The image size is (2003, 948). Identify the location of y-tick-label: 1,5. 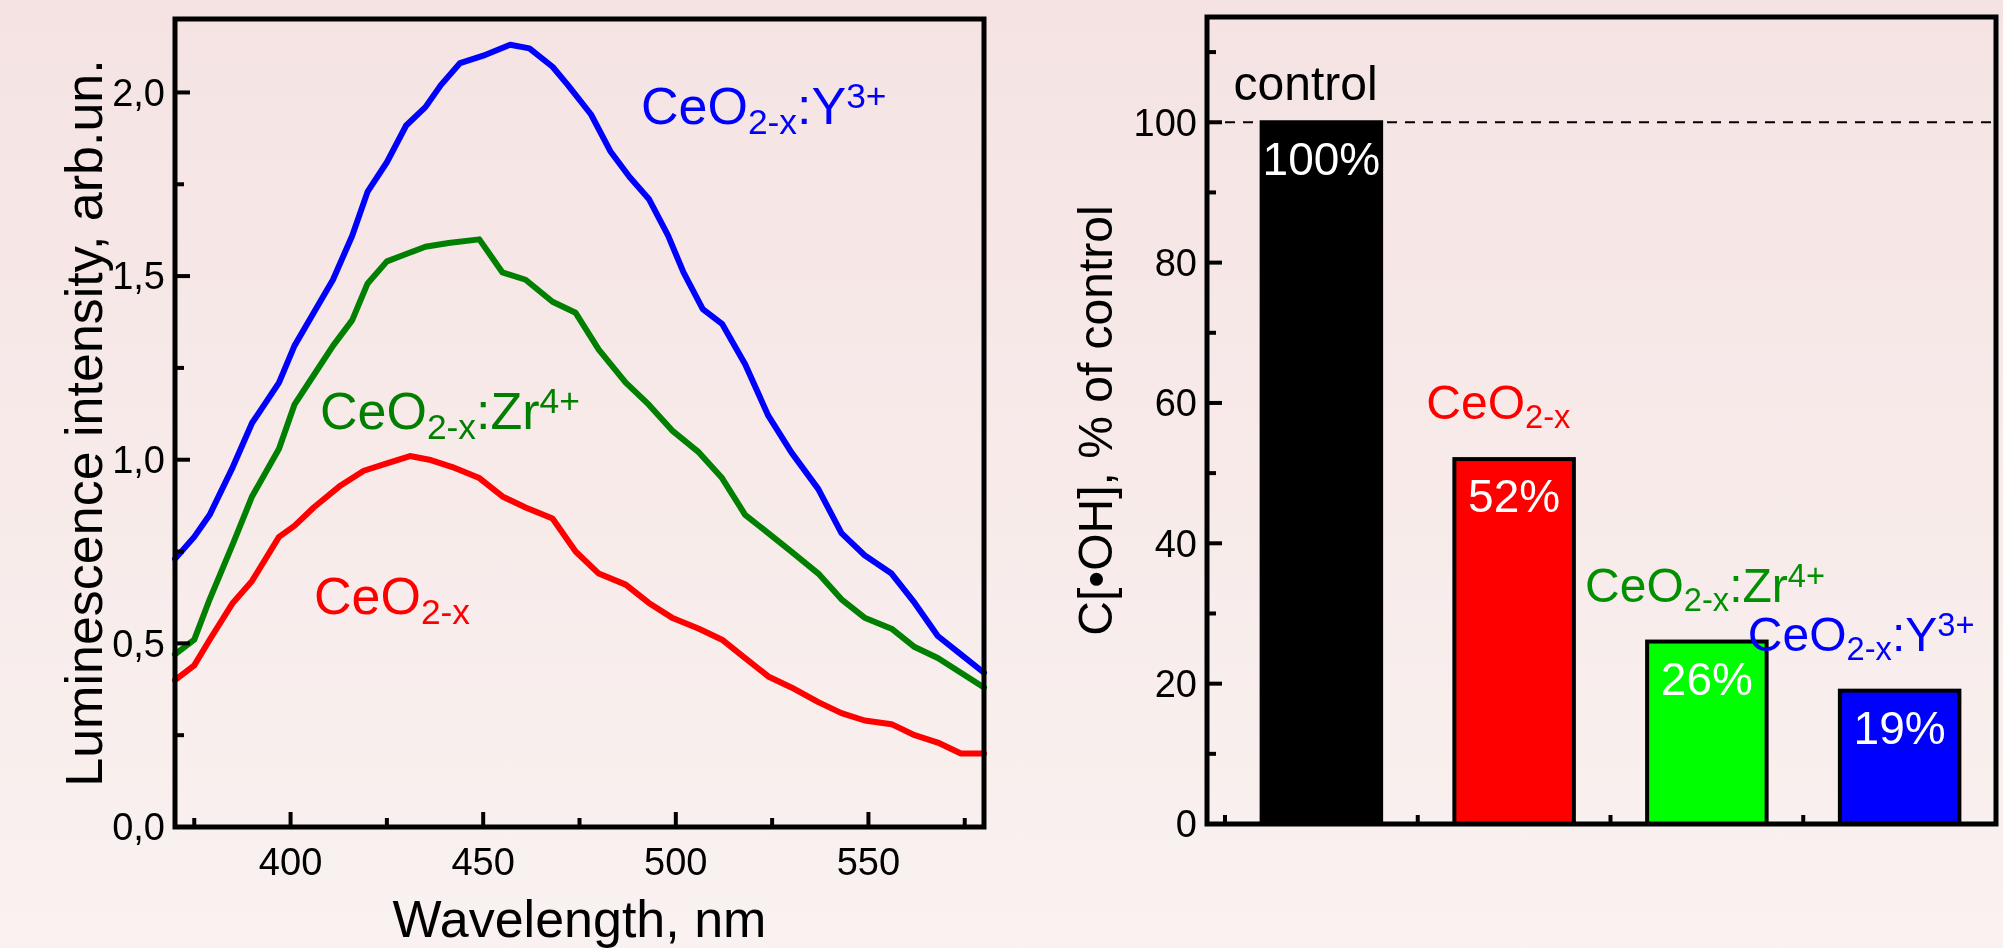
(138, 276).